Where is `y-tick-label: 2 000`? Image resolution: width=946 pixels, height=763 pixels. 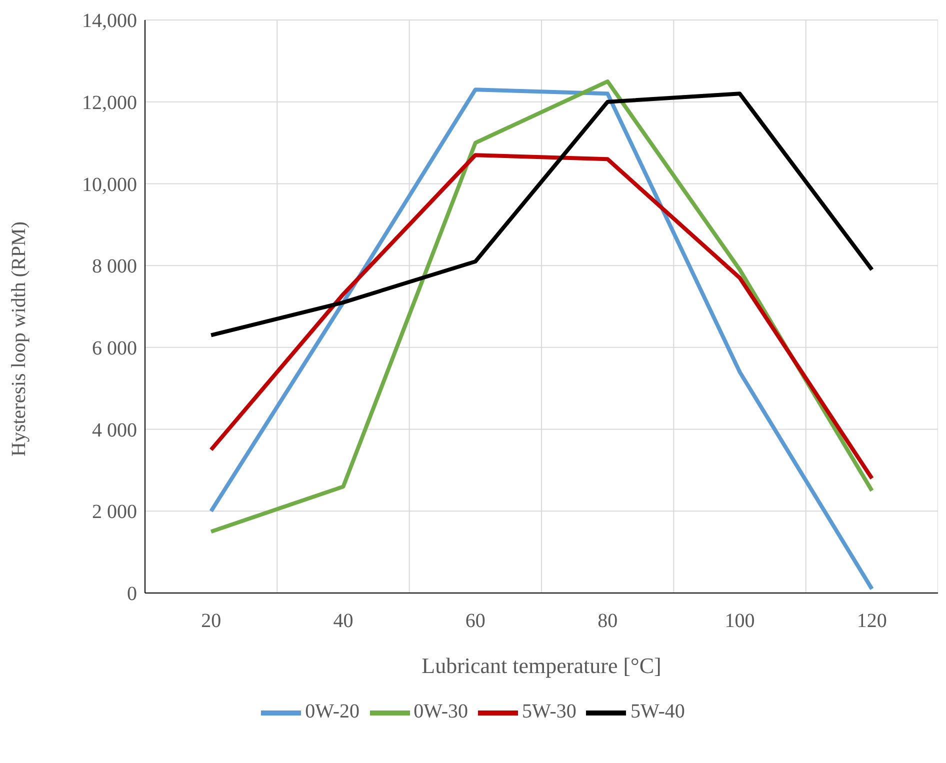
y-tick-label: 2 000 is located at coordinates (114, 512).